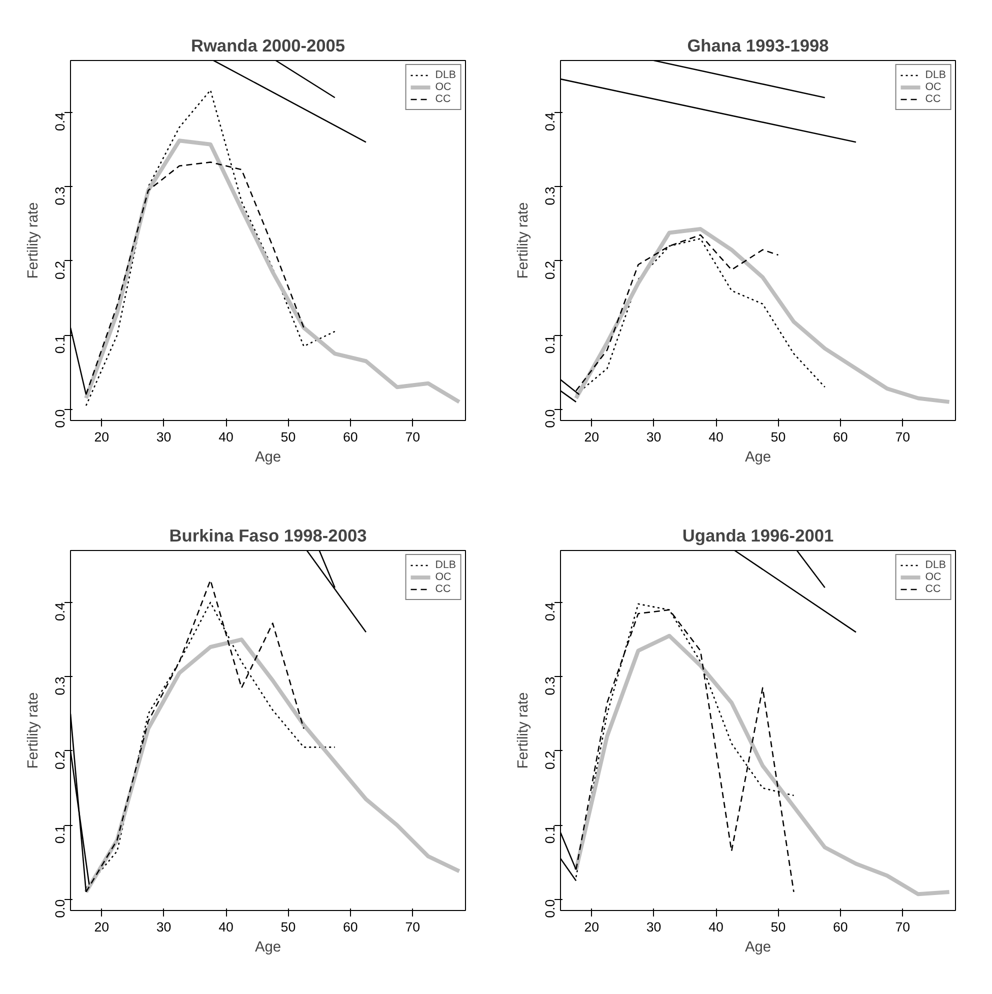 Image resolution: width=992 pixels, height=994 pixels. Describe the element at coordinates (268, 536) in the screenshot. I see `chart-title: Burkina Faso 1998-2003` at that location.